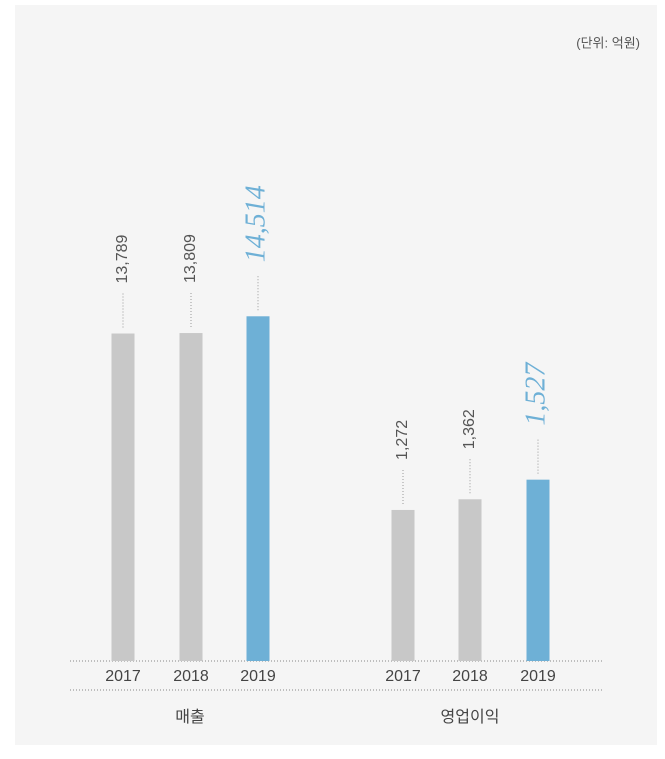 Image resolution: width=665 pixels, height=759 pixels. What do you see at coordinates (122, 258) in the screenshot?
I see `value-label: 13,789` at bounding box center [122, 258].